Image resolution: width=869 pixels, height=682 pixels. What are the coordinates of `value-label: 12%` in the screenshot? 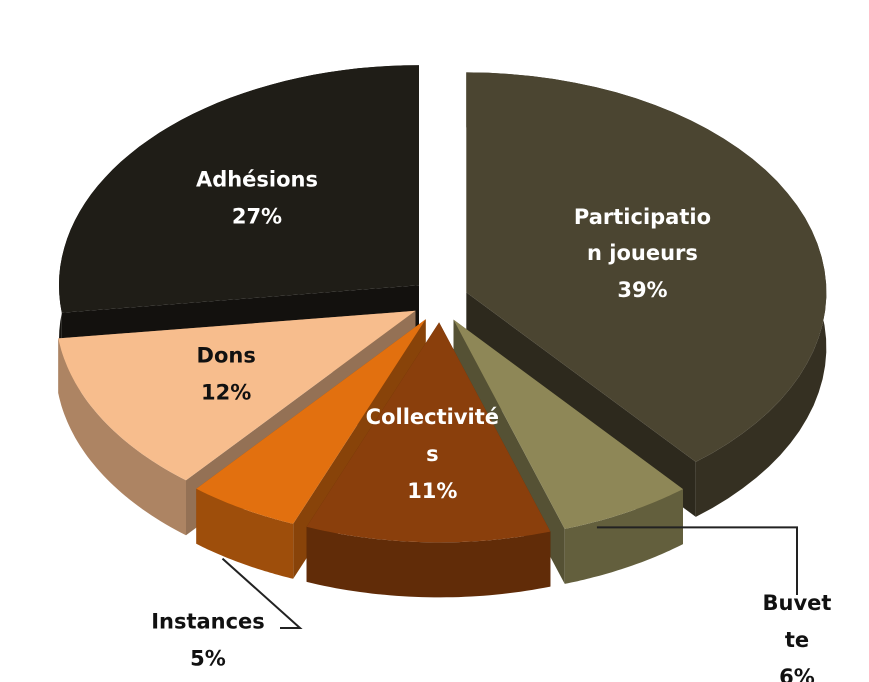 It's located at (226, 392).